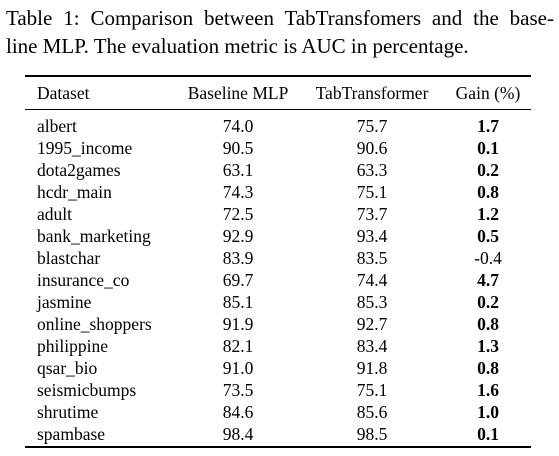 This screenshot has width=559, height=456. Describe the element at coordinates (372, 126) in the screenshot. I see `cell-tabtransformer: 75.7` at that location.